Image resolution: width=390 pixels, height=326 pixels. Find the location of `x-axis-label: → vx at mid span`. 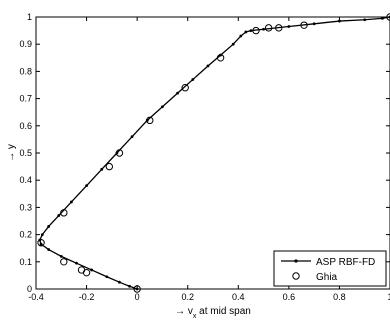

x-axis-label: → vx at mid span is located at coordinates (213, 313).